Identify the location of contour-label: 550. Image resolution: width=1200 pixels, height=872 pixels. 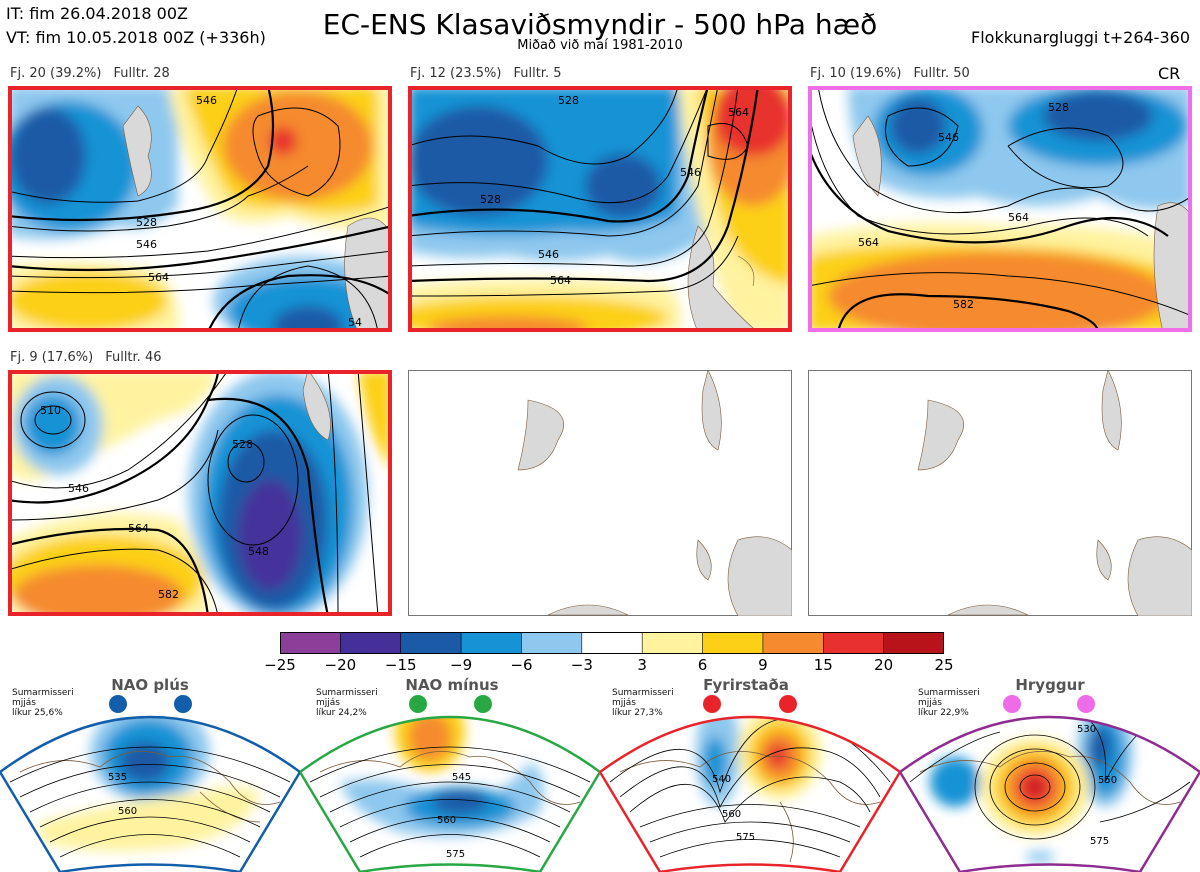
(1107, 780).